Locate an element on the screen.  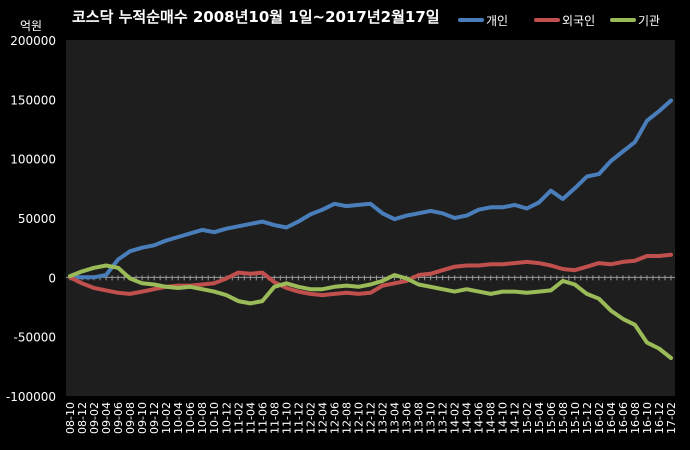
y-axis-ticks: 200000 150000 100000 50000 0 -50000 -100000 is located at coordinates (31, 219).